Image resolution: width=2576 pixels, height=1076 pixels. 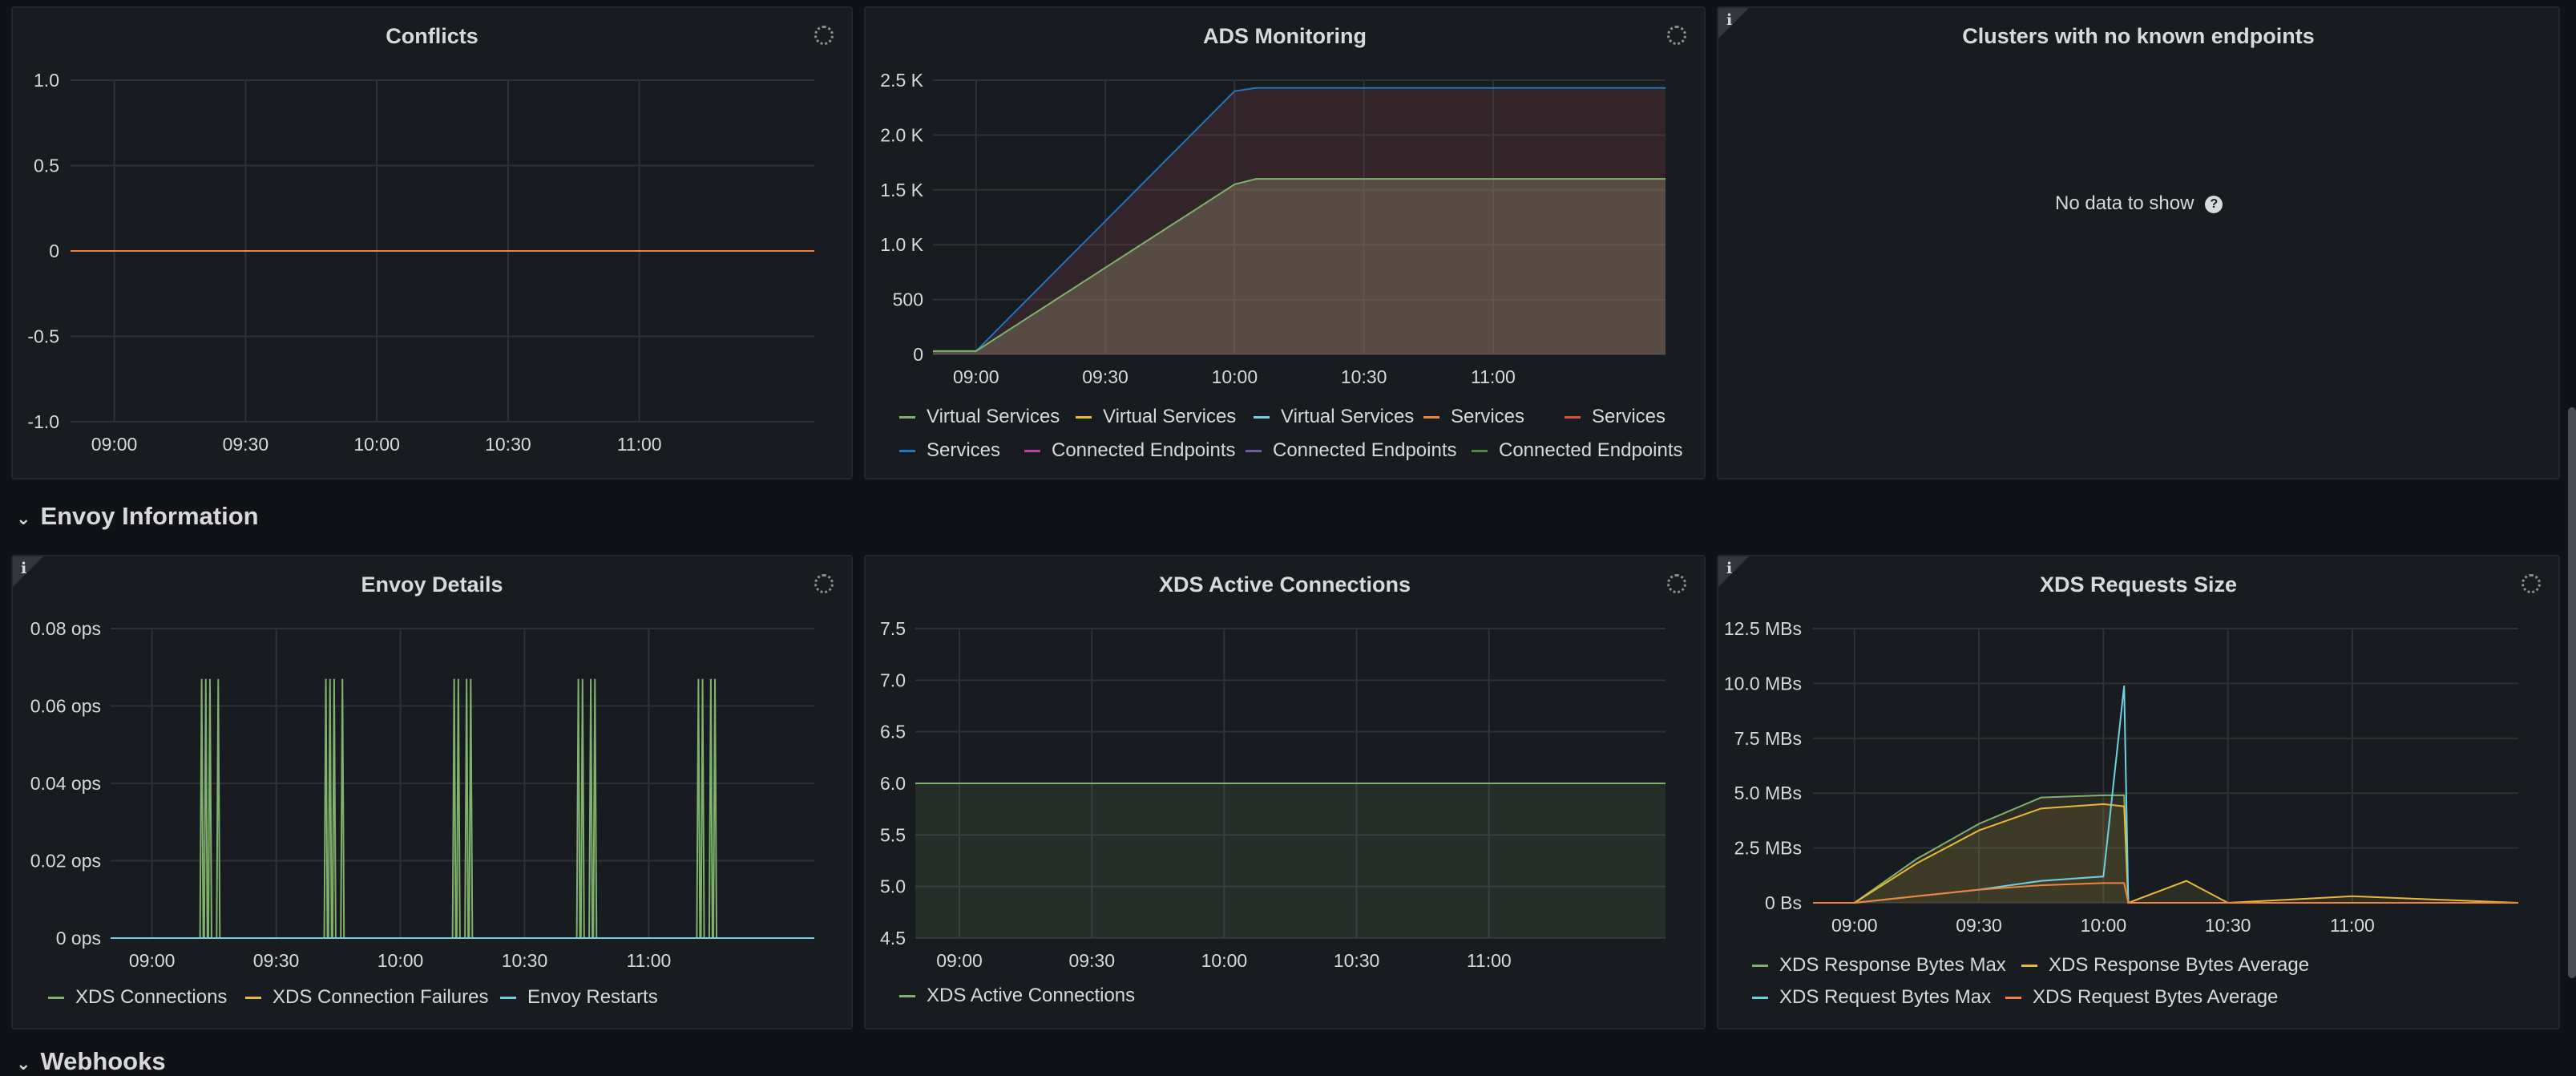 What do you see at coordinates (1017, 996) in the screenshot?
I see `legend-item: XDS Active Connections` at bounding box center [1017, 996].